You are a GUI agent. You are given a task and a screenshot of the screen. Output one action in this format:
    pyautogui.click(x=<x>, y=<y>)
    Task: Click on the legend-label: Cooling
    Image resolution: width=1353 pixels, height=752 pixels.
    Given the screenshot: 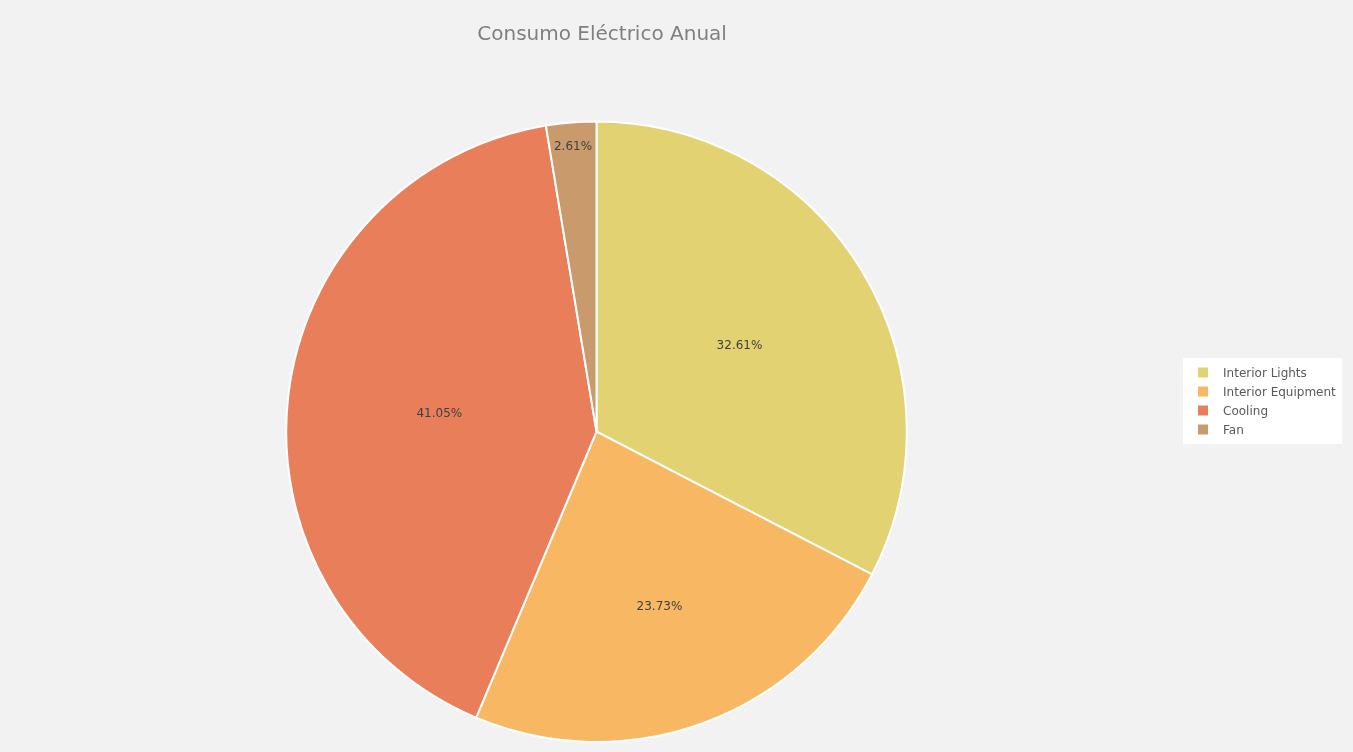 What is the action you would take?
    pyautogui.click(x=1245, y=411)
    